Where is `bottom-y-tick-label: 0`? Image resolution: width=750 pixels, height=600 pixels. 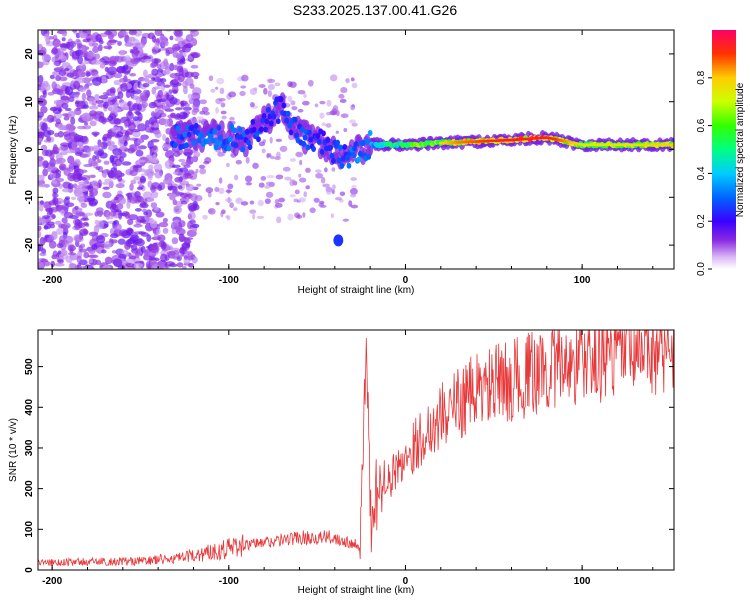 bottom-y-tick-label: 0 is located at coordinates (29, 570).